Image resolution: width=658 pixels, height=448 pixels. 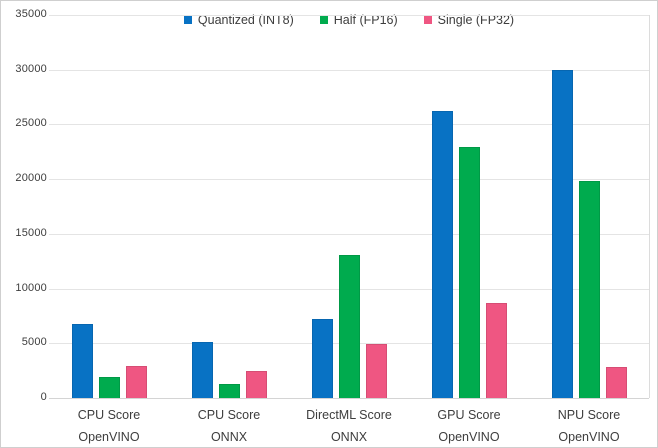 I want to click on legend-label: Half (FP16), so click(x=365, y=20).